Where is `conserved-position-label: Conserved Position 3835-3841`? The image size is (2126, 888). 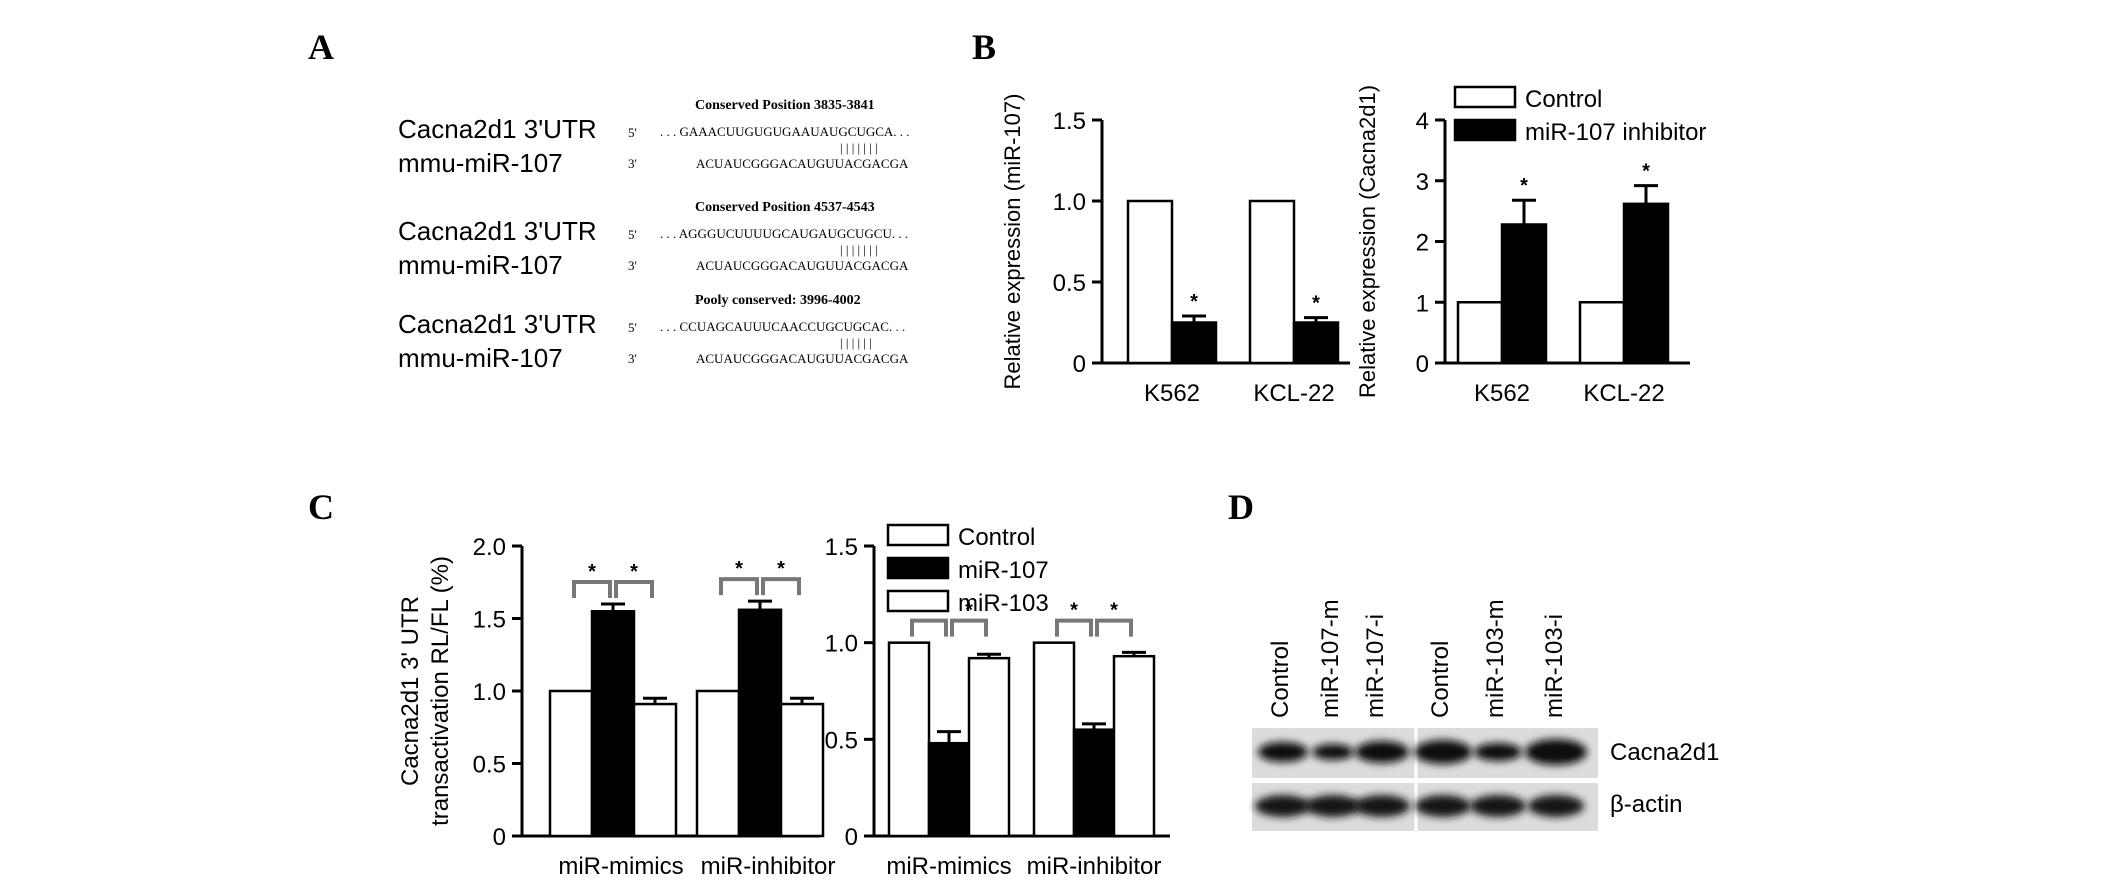
conserved-position-label: Conserved Position 3835-3841 is located at coordinates (785, 105).